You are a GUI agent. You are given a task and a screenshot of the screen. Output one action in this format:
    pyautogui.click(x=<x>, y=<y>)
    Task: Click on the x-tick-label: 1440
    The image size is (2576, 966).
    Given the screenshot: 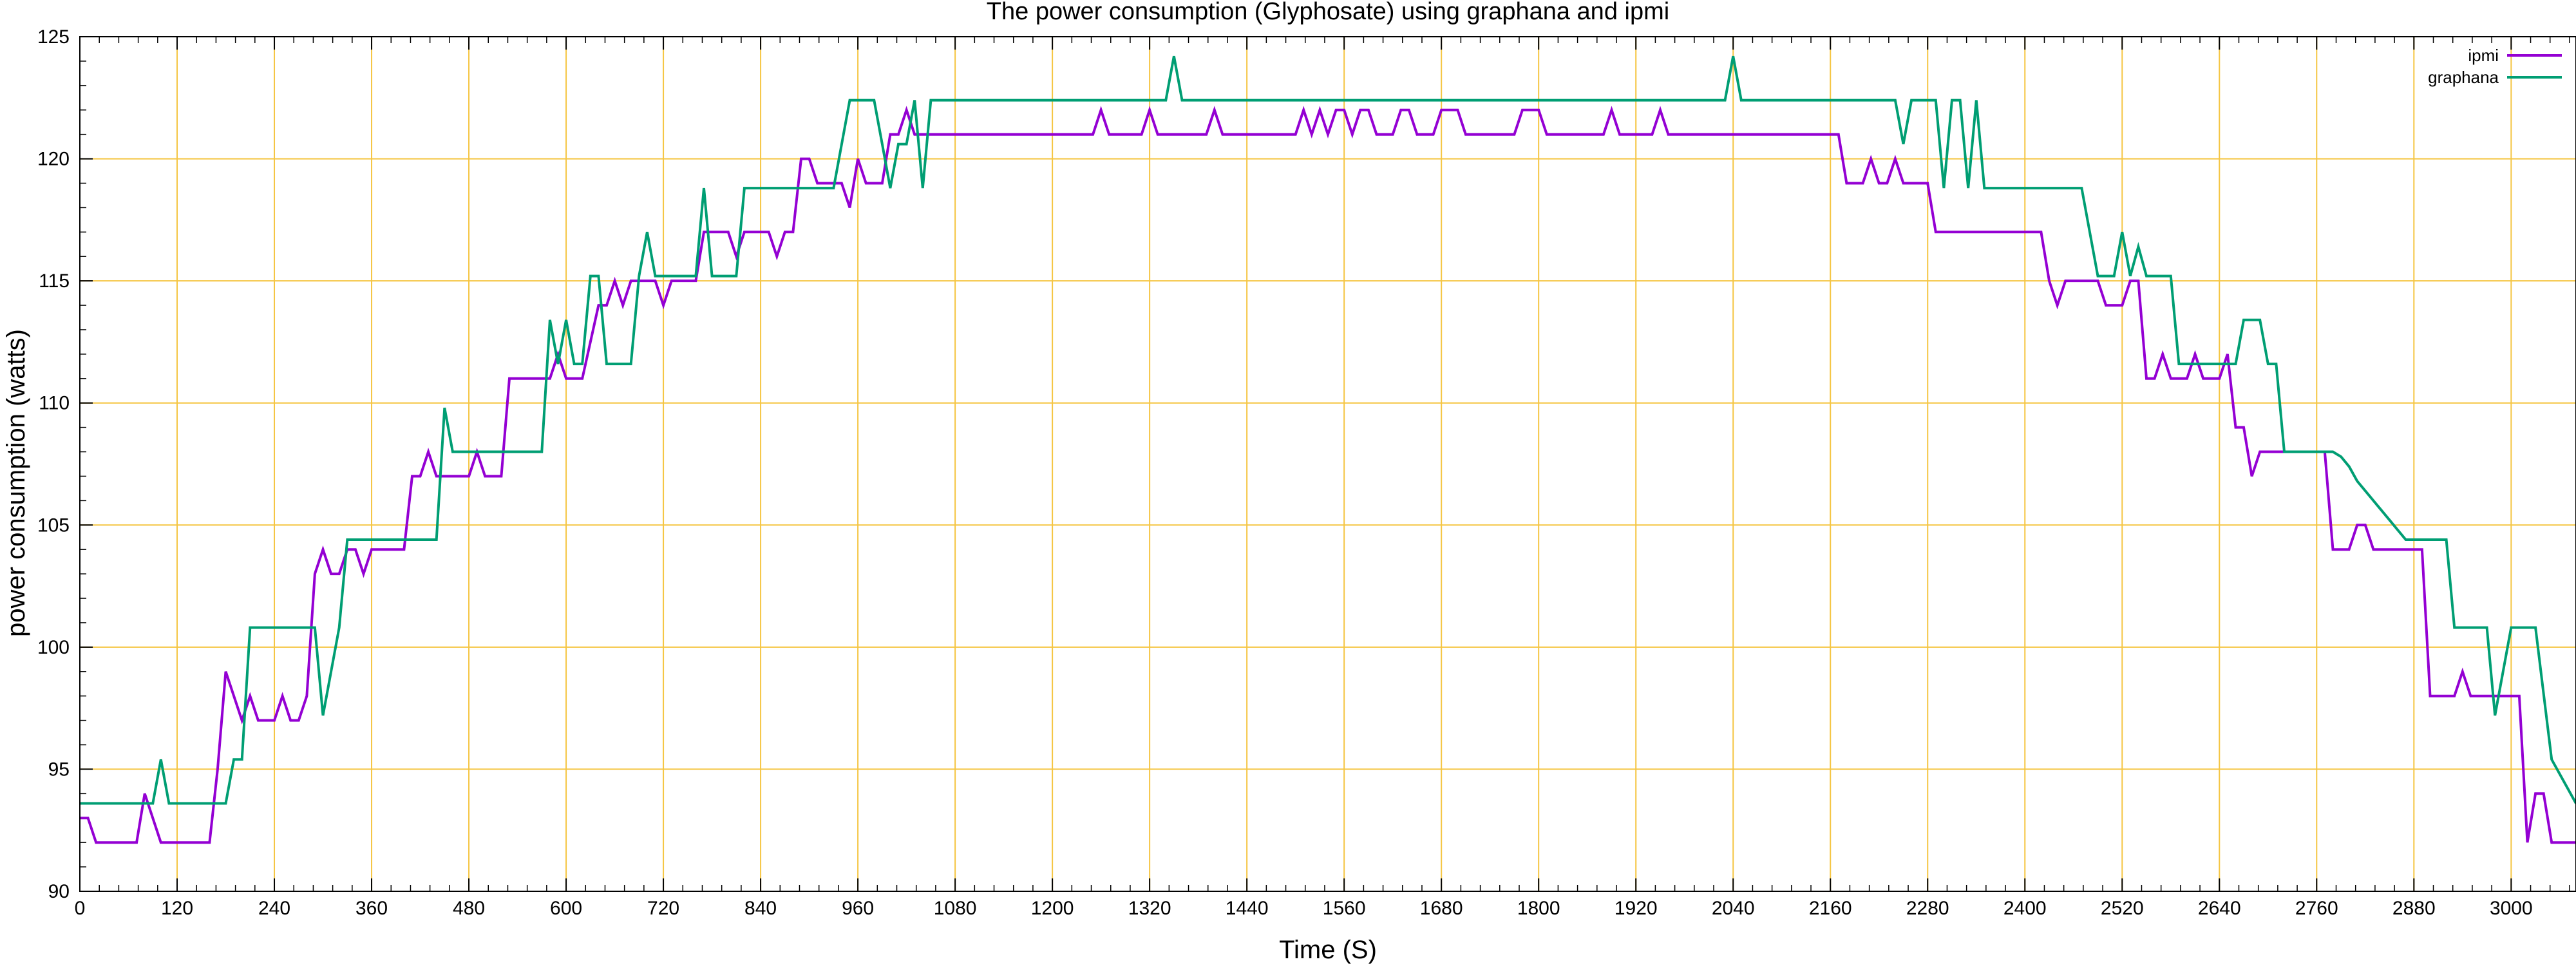 What is the action you would take?
    pyautogui.click(x=1247, y=909)
    